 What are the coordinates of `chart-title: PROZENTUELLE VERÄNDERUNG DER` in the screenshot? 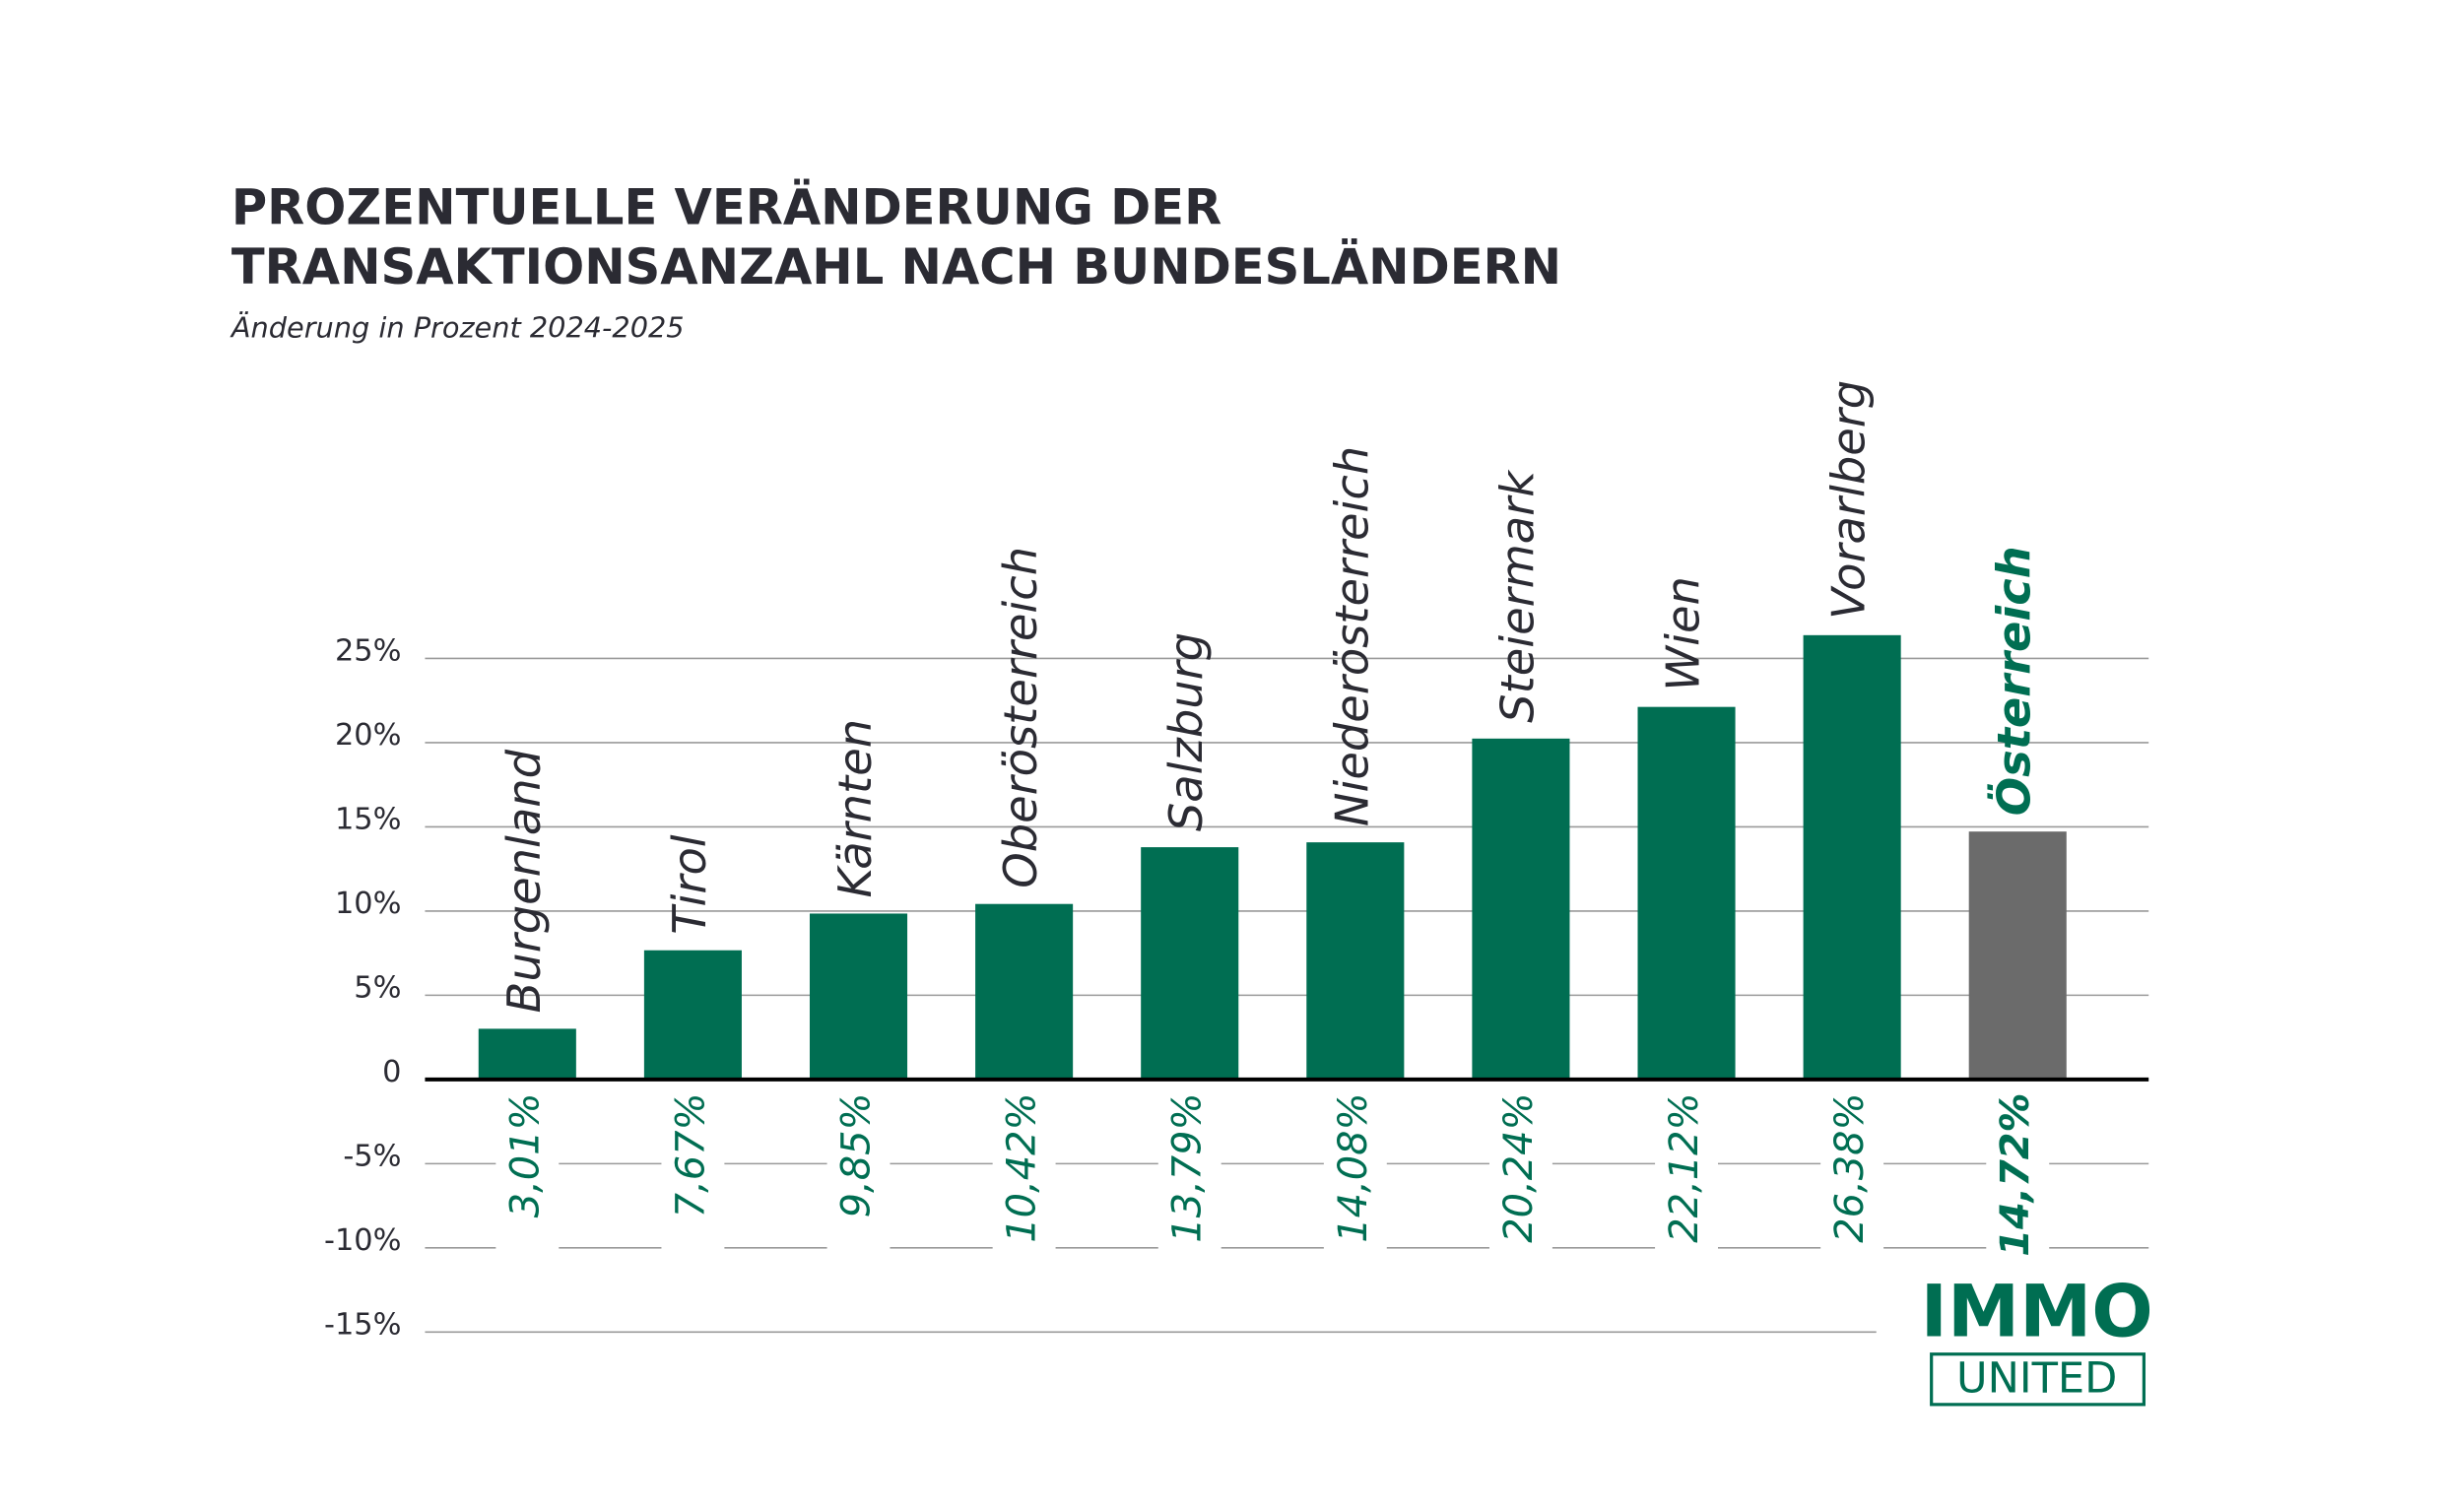 It's located at (726, 206).